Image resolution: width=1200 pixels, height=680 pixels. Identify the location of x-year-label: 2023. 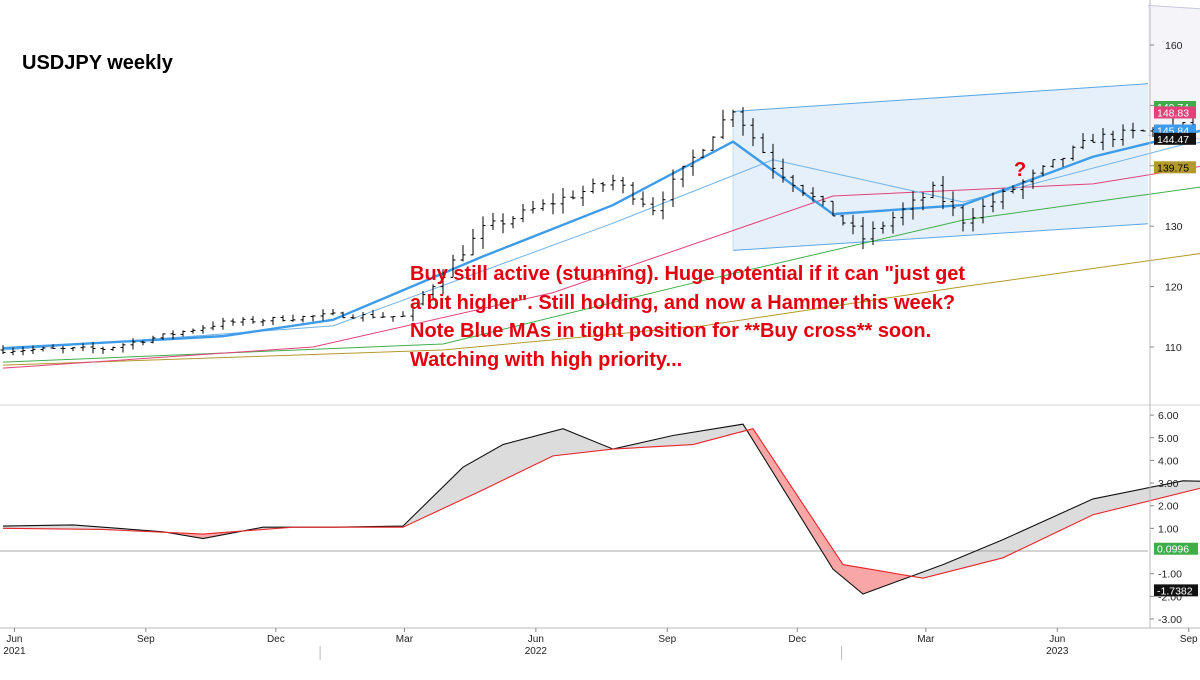
(1057, 651).